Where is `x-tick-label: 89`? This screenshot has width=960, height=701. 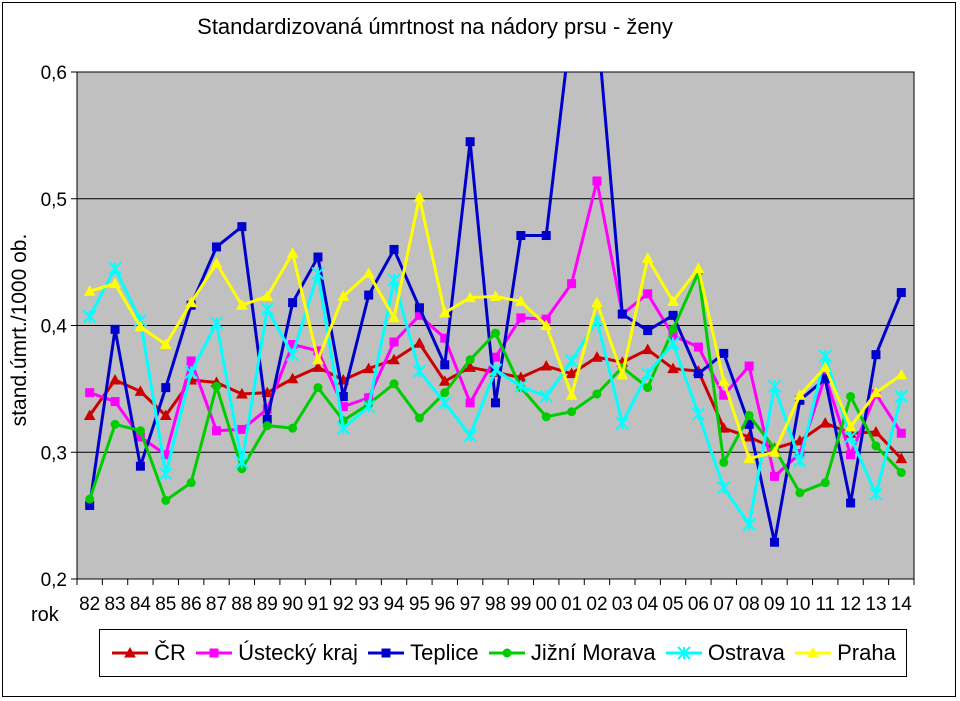
x-tick-label: 89 is located at coordinates (267, 604).